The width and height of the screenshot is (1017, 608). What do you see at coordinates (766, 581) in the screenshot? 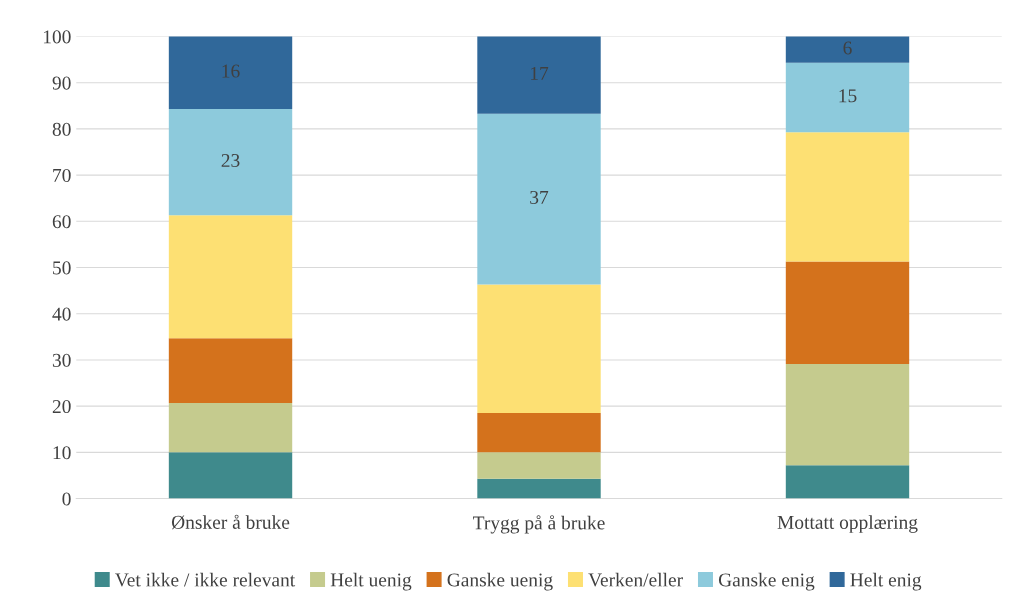
I see `legend-label: Ganske enig` at bounding box center [766, 581].